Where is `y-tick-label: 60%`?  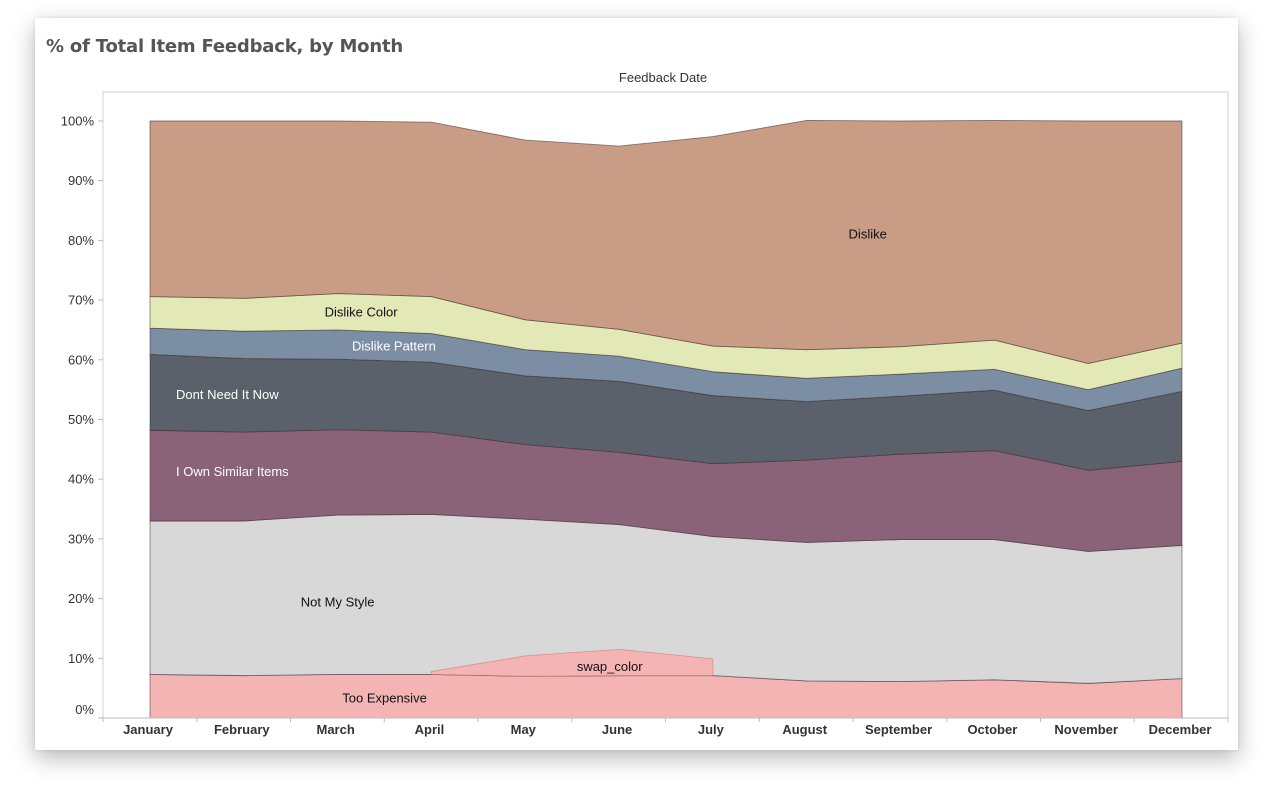 y-tick-label: 60% is located at coordinates (81, 359).